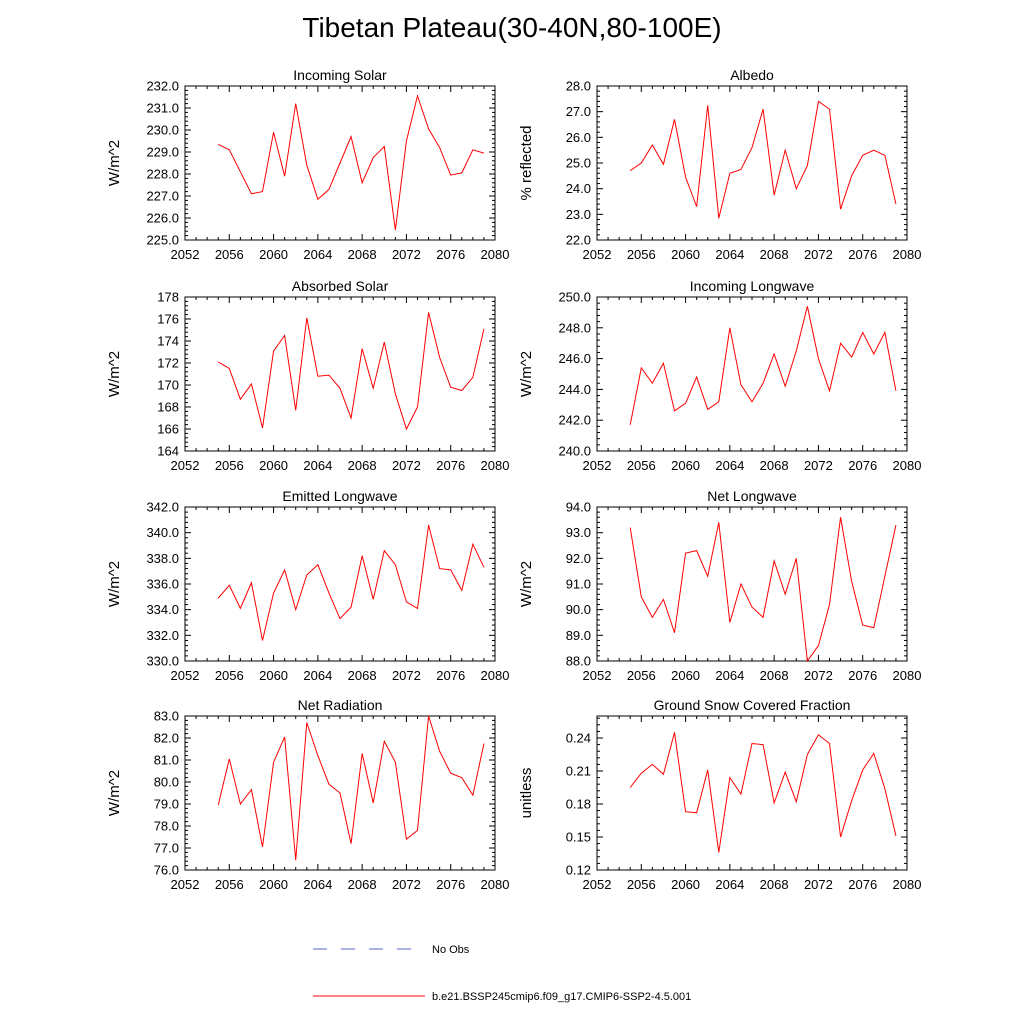 This screenshot has width=1024, height=1024. What do you see at coordinates (168, 429) in the screenshot?
I see `y-tick-label: 166` at bounding box center [168, 429].